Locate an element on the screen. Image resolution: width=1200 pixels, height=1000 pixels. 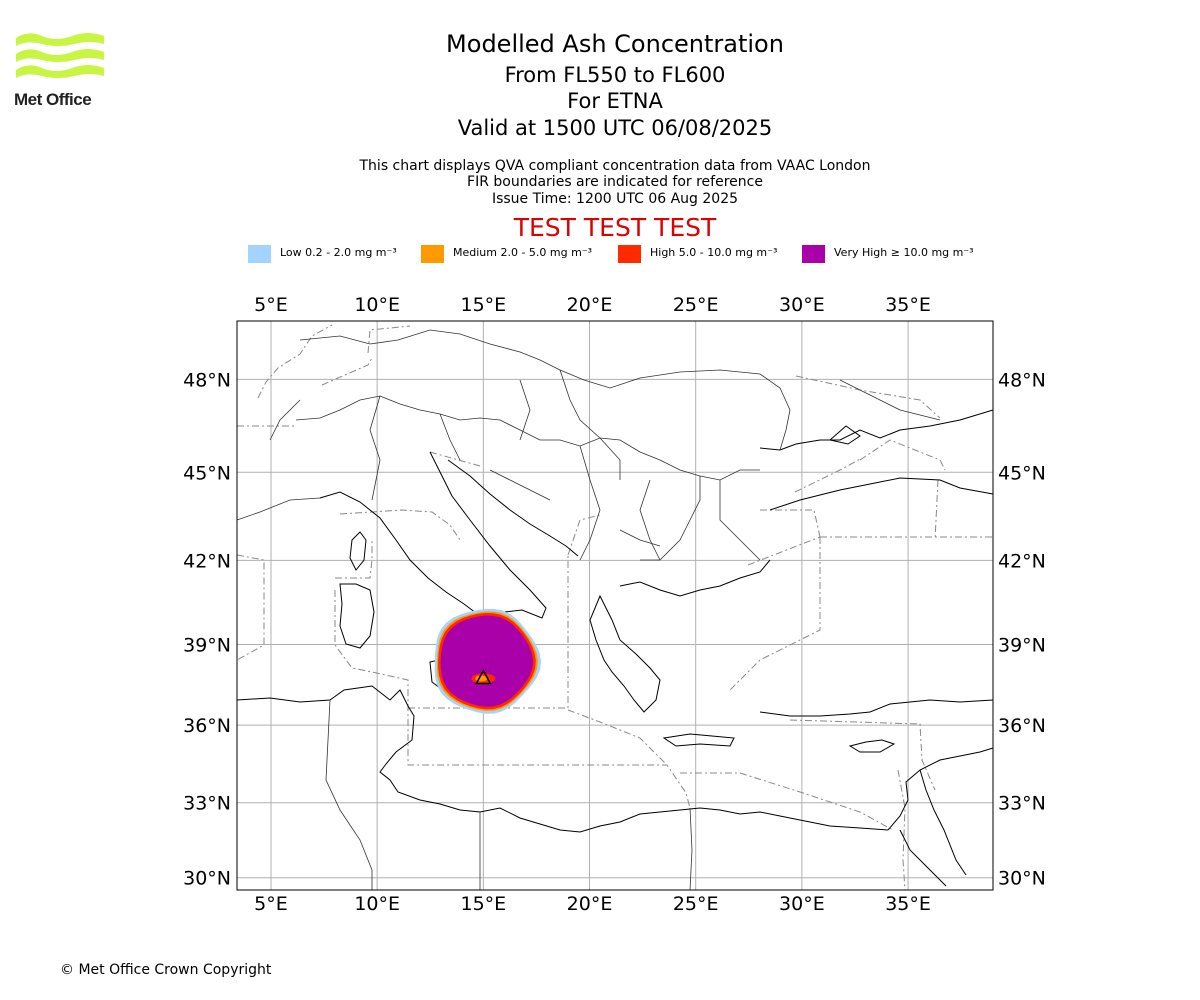
volcano-triangle is located at coordinates (483, 676).